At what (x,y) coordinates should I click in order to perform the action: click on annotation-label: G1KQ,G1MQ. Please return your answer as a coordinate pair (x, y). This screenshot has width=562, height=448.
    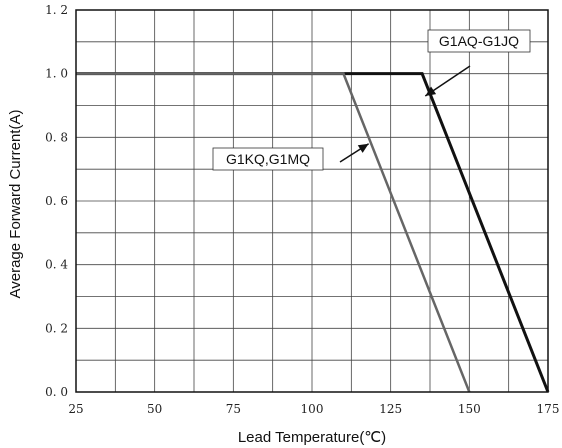
    Looking at the image, I should click on (268, 159).